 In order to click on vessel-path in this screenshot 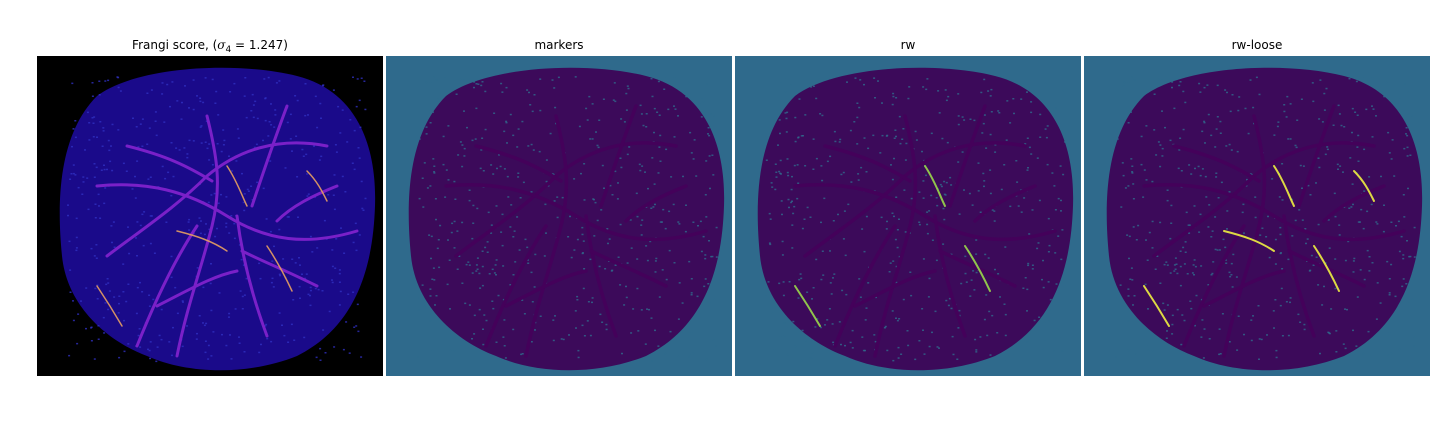, I will do `click(576, 212)`.